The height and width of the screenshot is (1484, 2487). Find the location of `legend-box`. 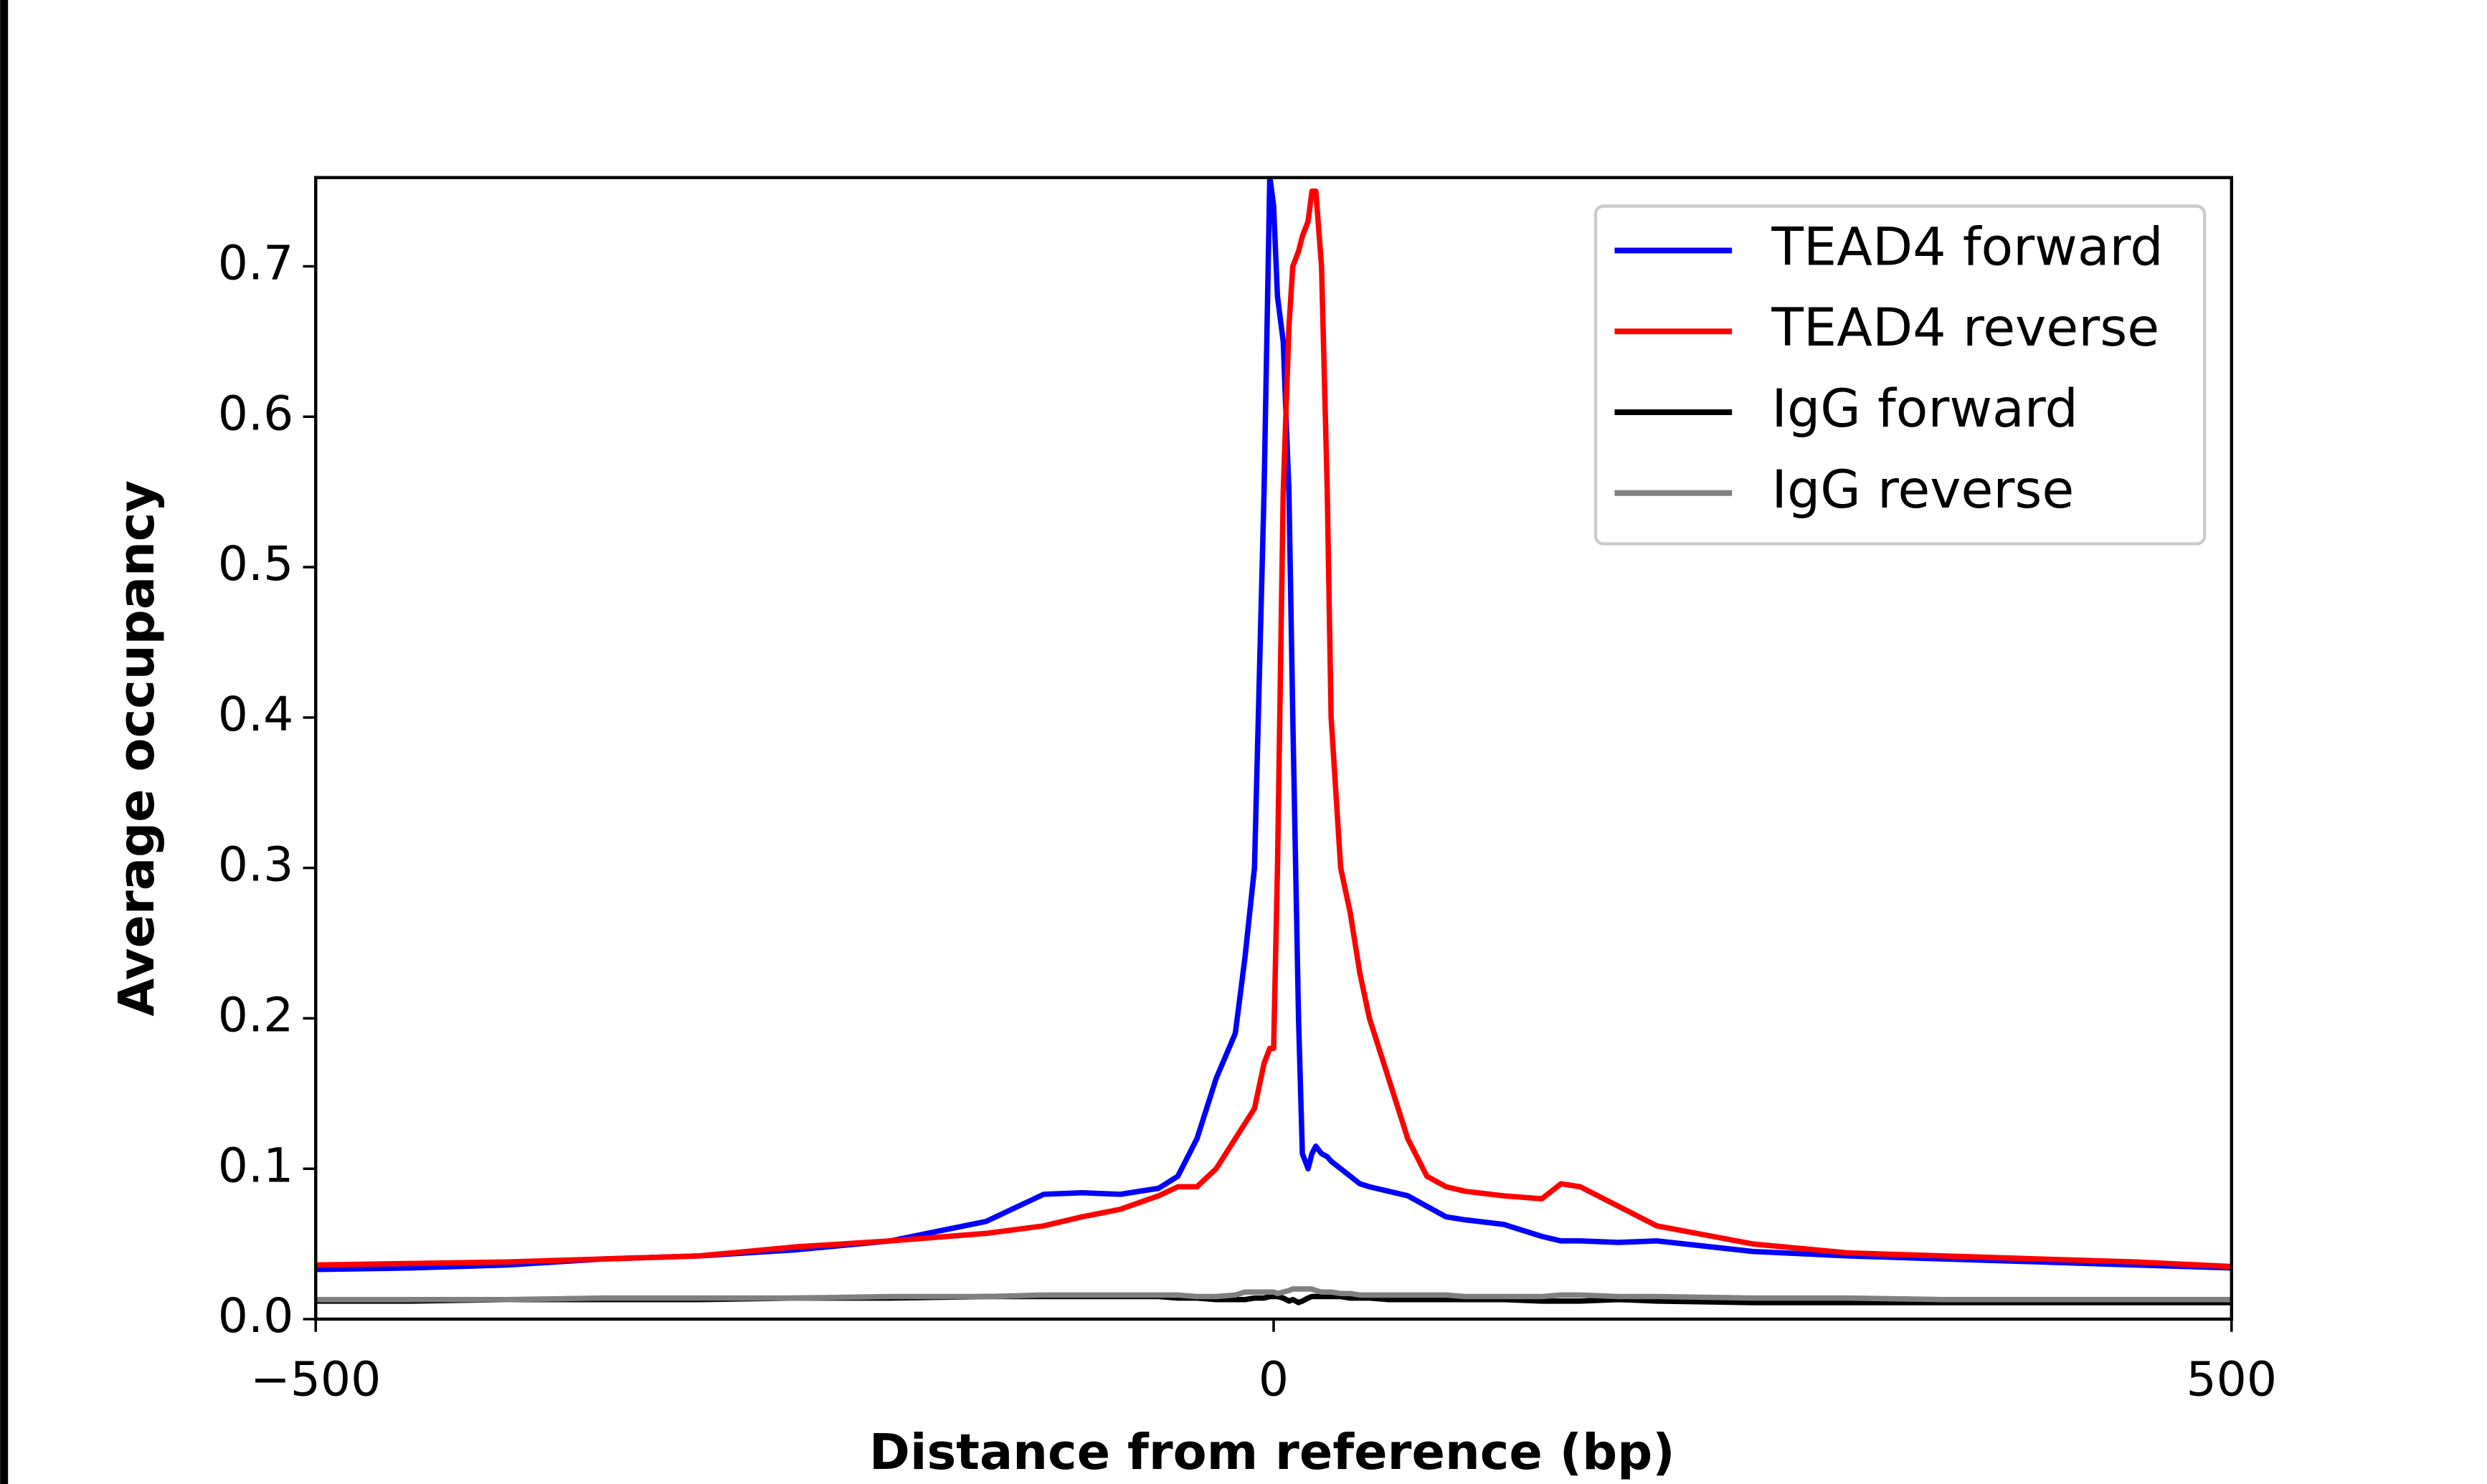

legend-box is located at coordinates (1900, 375).